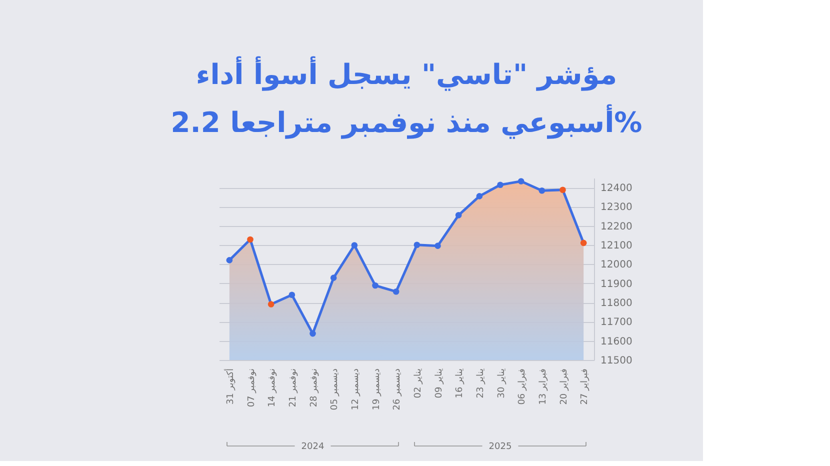 Image resolution: width=830 pixels, height=466 pixels. What do you see at coordinates (616, 188) in the screenshot?
I see `y-tick-label: 12400` at bounding box center [616, 188].